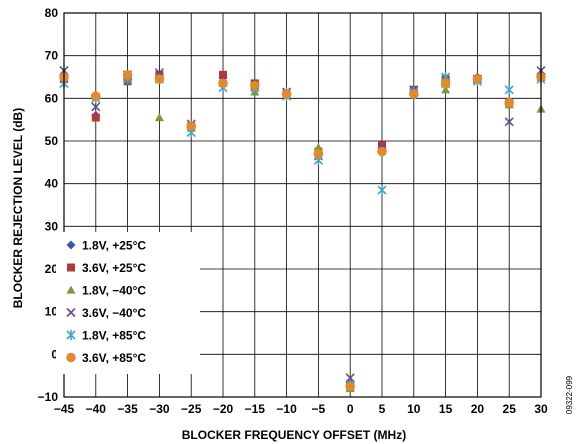  What do you see at coordinates (159, 409) in the screenshot?
I see `x-tick-label: −30` at bounding box center [159, 409].